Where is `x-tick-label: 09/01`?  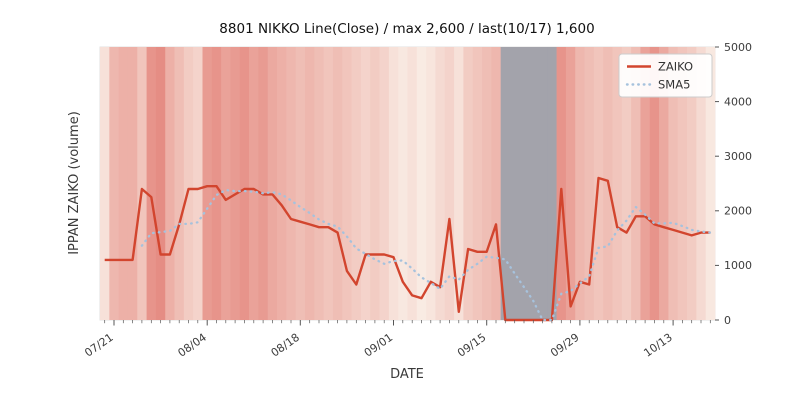 x-tick-label: 09/01 is located at coordinates (378, 345).